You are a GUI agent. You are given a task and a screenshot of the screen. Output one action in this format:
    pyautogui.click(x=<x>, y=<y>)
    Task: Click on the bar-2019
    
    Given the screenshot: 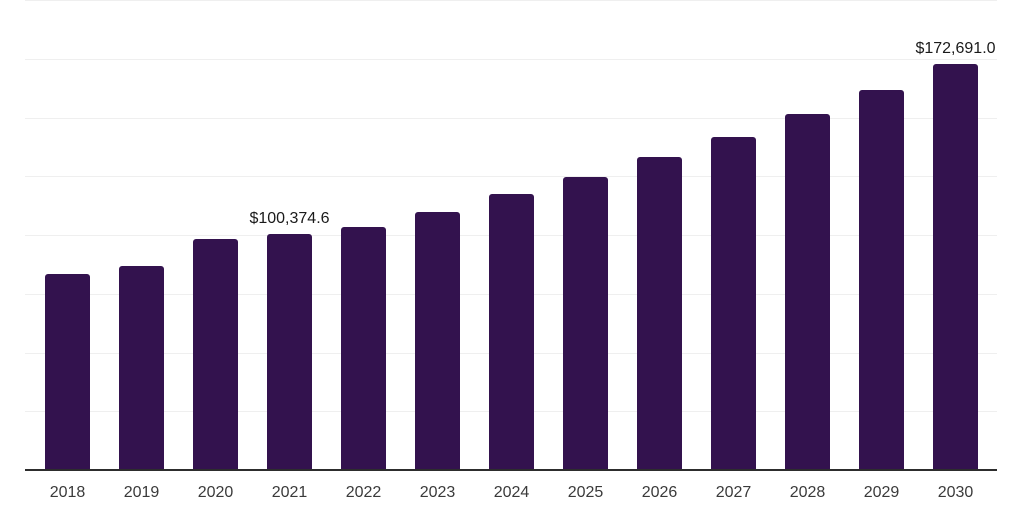 What is the action you would take?
    pyautogui.click(x=141, y=368)
    